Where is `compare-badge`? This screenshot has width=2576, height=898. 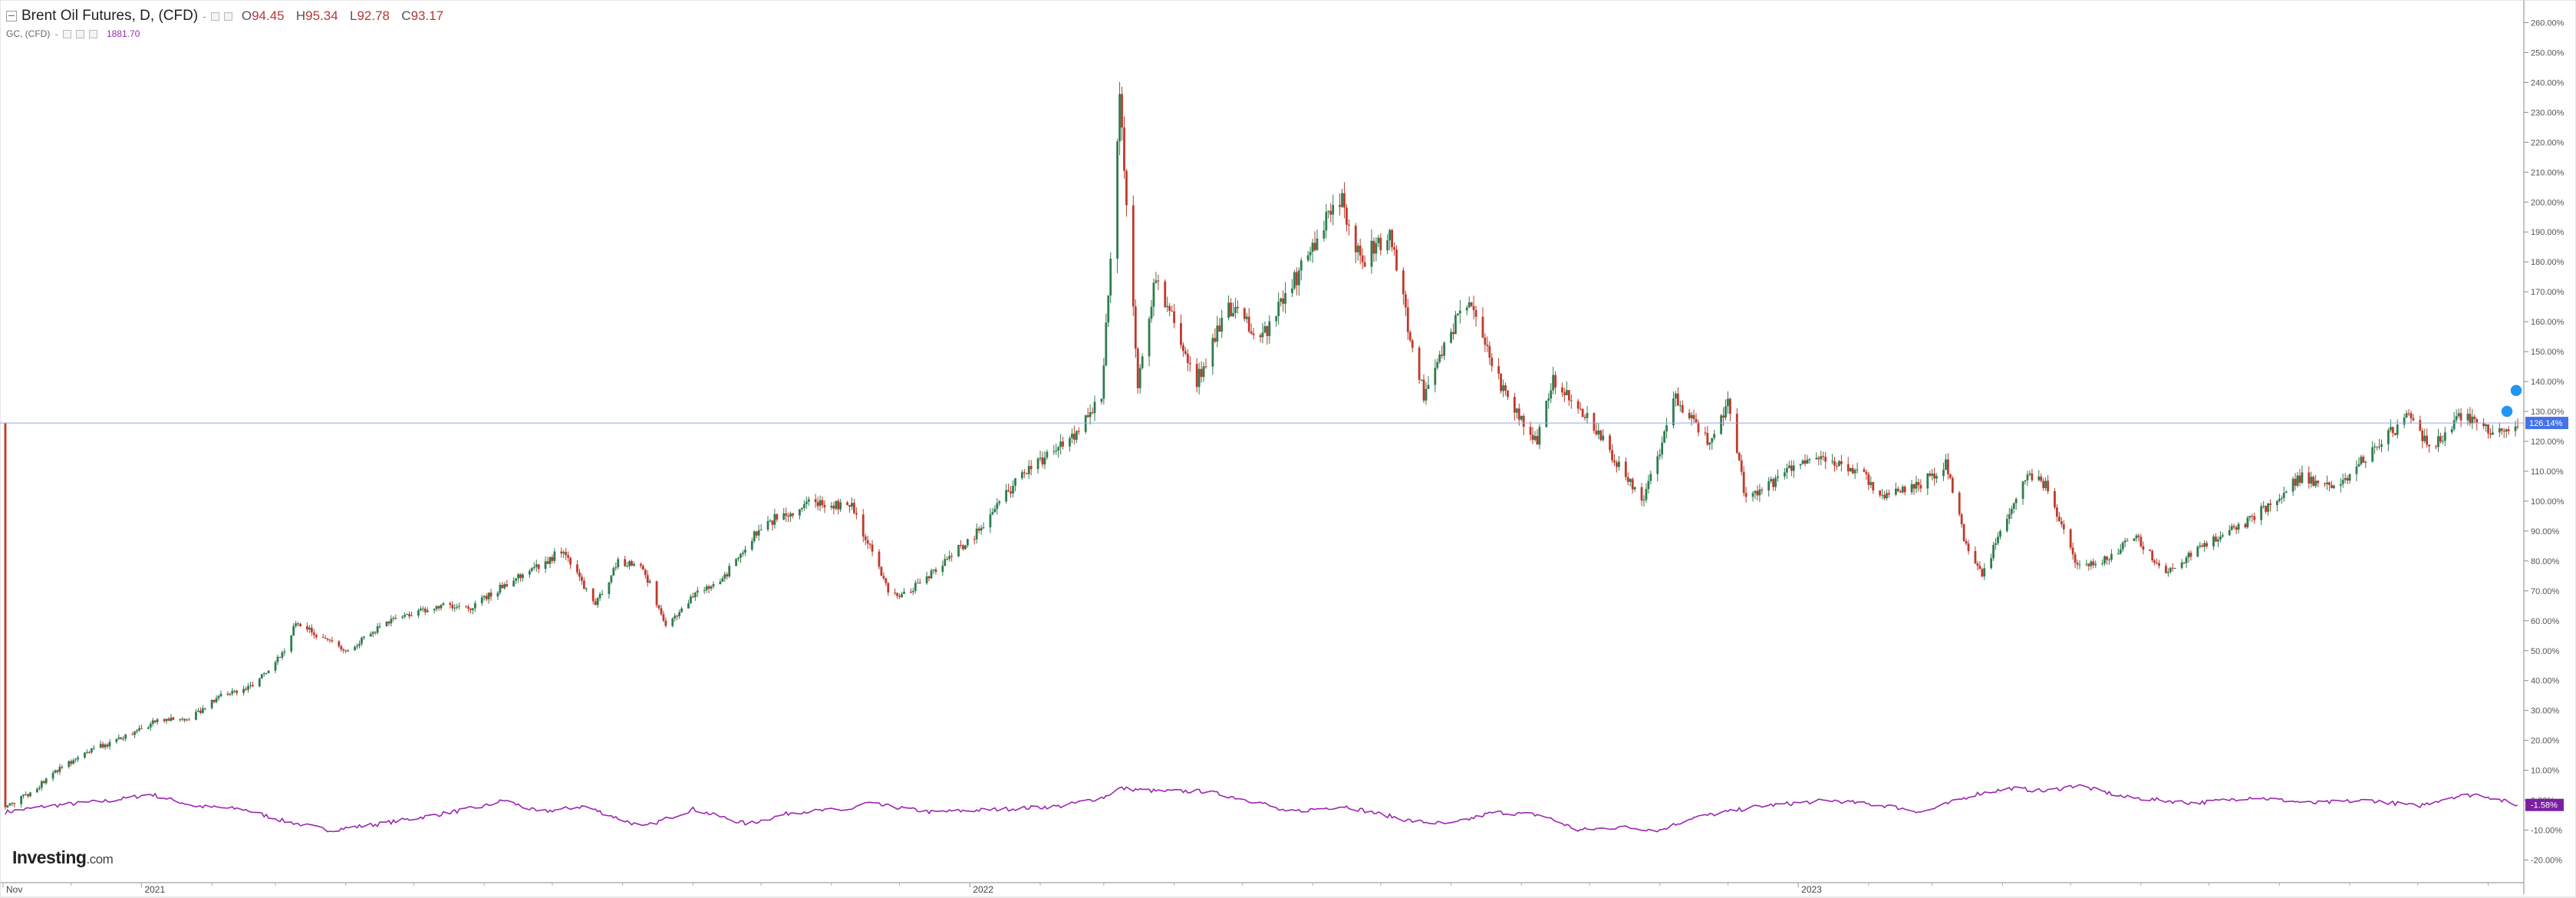
compare-badge is located at coordinates (2544, 804).